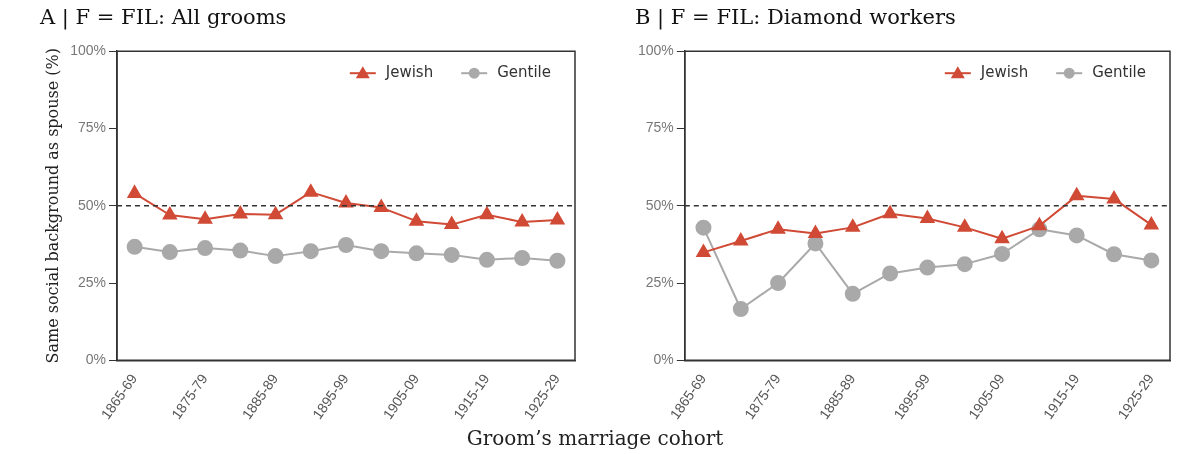  What do you see at coordinates (52, 206) in the screenshot?
I see `y-axis-title: Same social background as spouse (%)` at bounding box center [52, 206].